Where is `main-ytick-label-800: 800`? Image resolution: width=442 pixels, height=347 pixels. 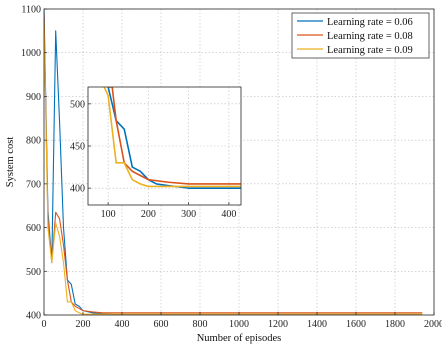
main-ytick-label-800: 800 is located at coordinates (33, 141).